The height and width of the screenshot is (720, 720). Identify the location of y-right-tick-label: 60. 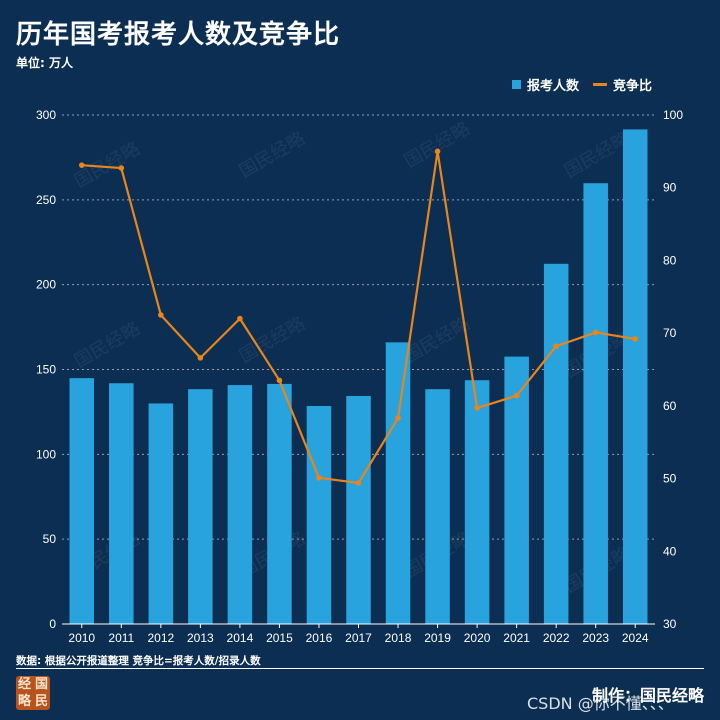
(670, 406).